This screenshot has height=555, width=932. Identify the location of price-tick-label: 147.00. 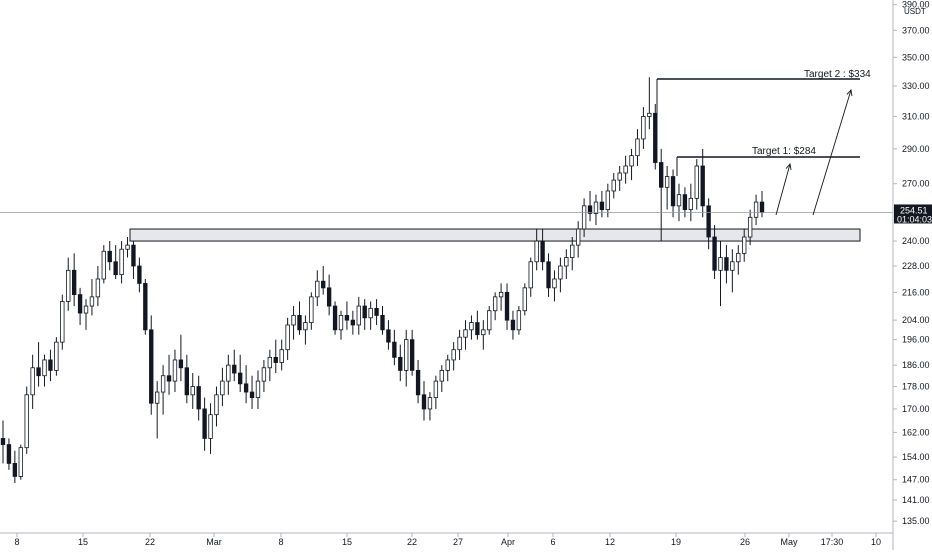
(916, 480).